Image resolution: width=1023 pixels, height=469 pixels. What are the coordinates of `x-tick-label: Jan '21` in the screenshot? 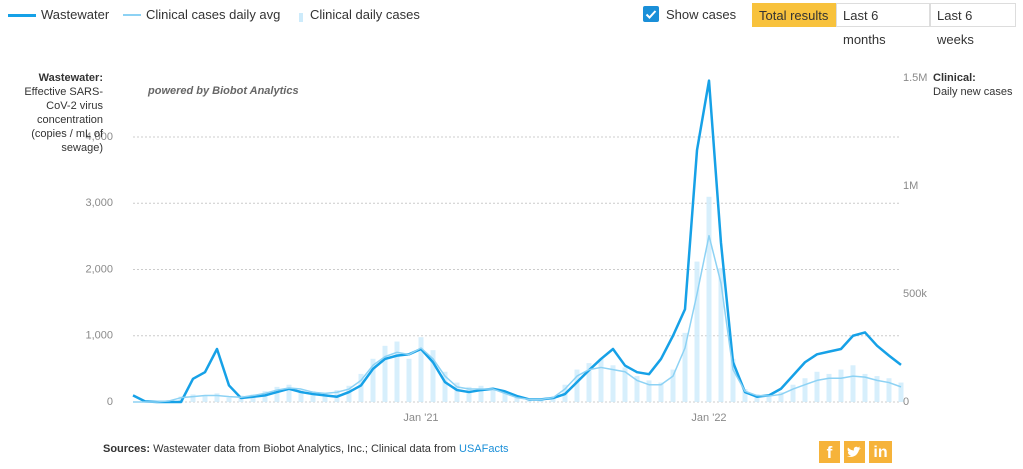 It's located at (420, 418).